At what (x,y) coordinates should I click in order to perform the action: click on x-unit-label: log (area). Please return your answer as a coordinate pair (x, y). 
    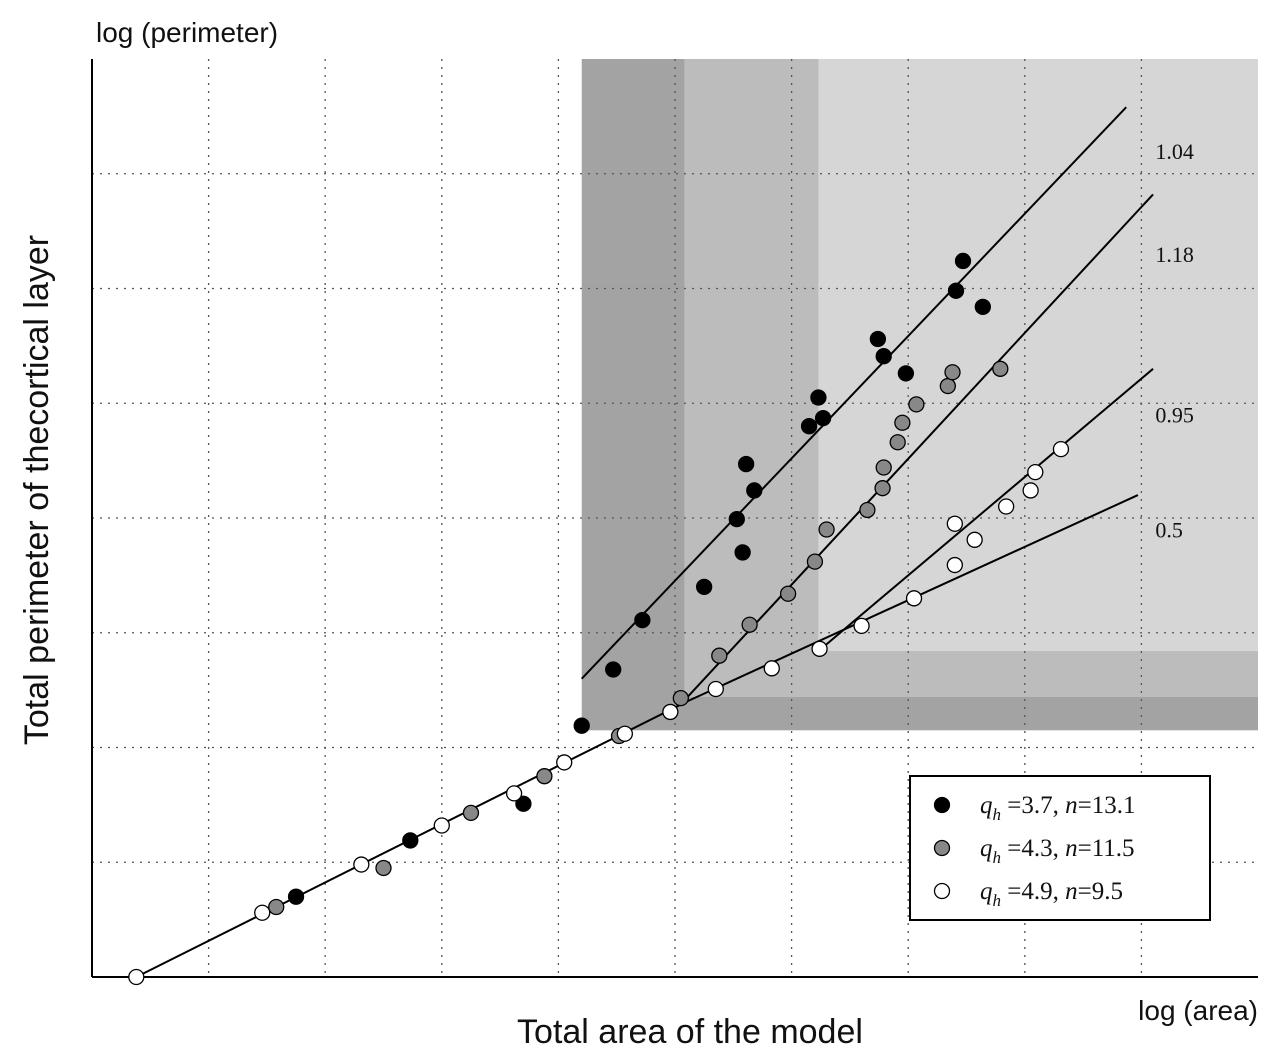
    Looking at the image, I should click on (1198, 1010).